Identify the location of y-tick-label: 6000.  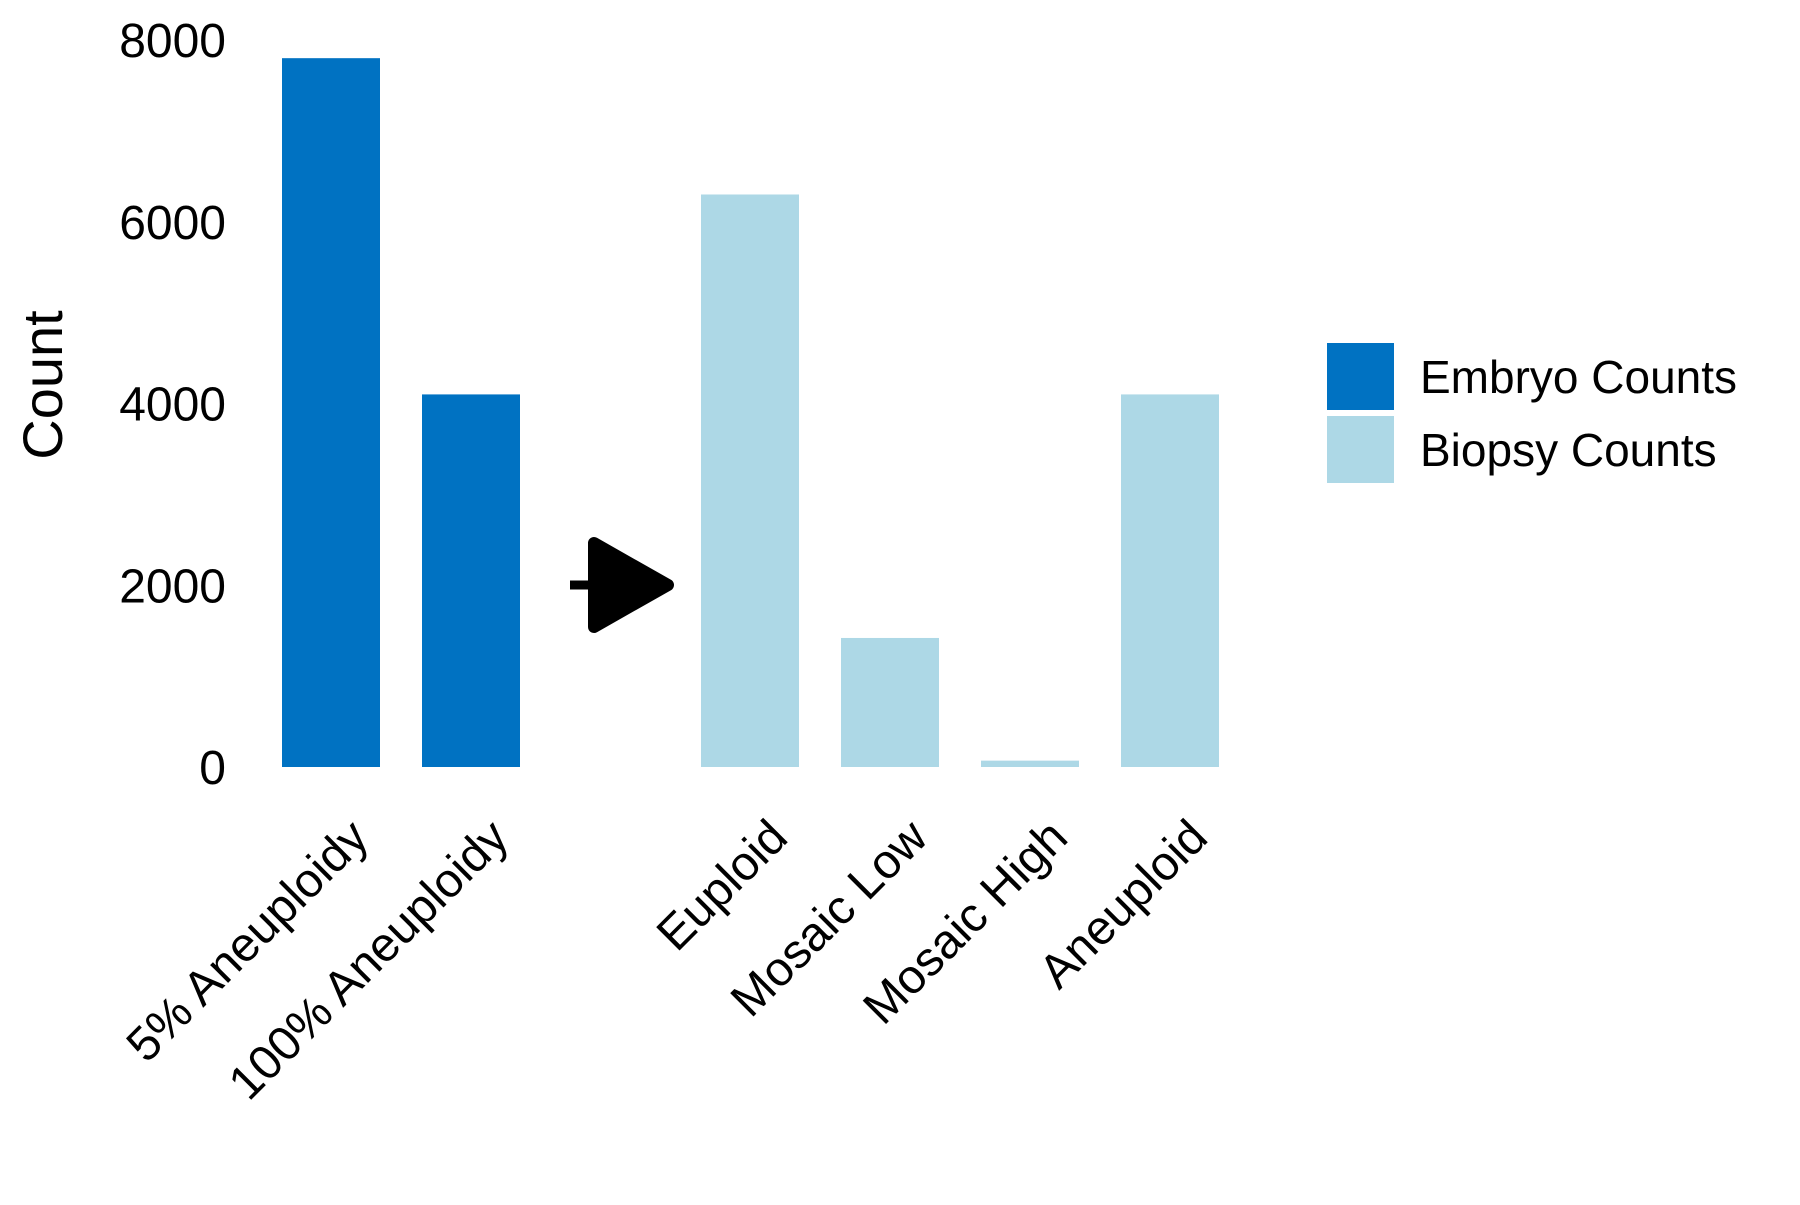
(172, 223).